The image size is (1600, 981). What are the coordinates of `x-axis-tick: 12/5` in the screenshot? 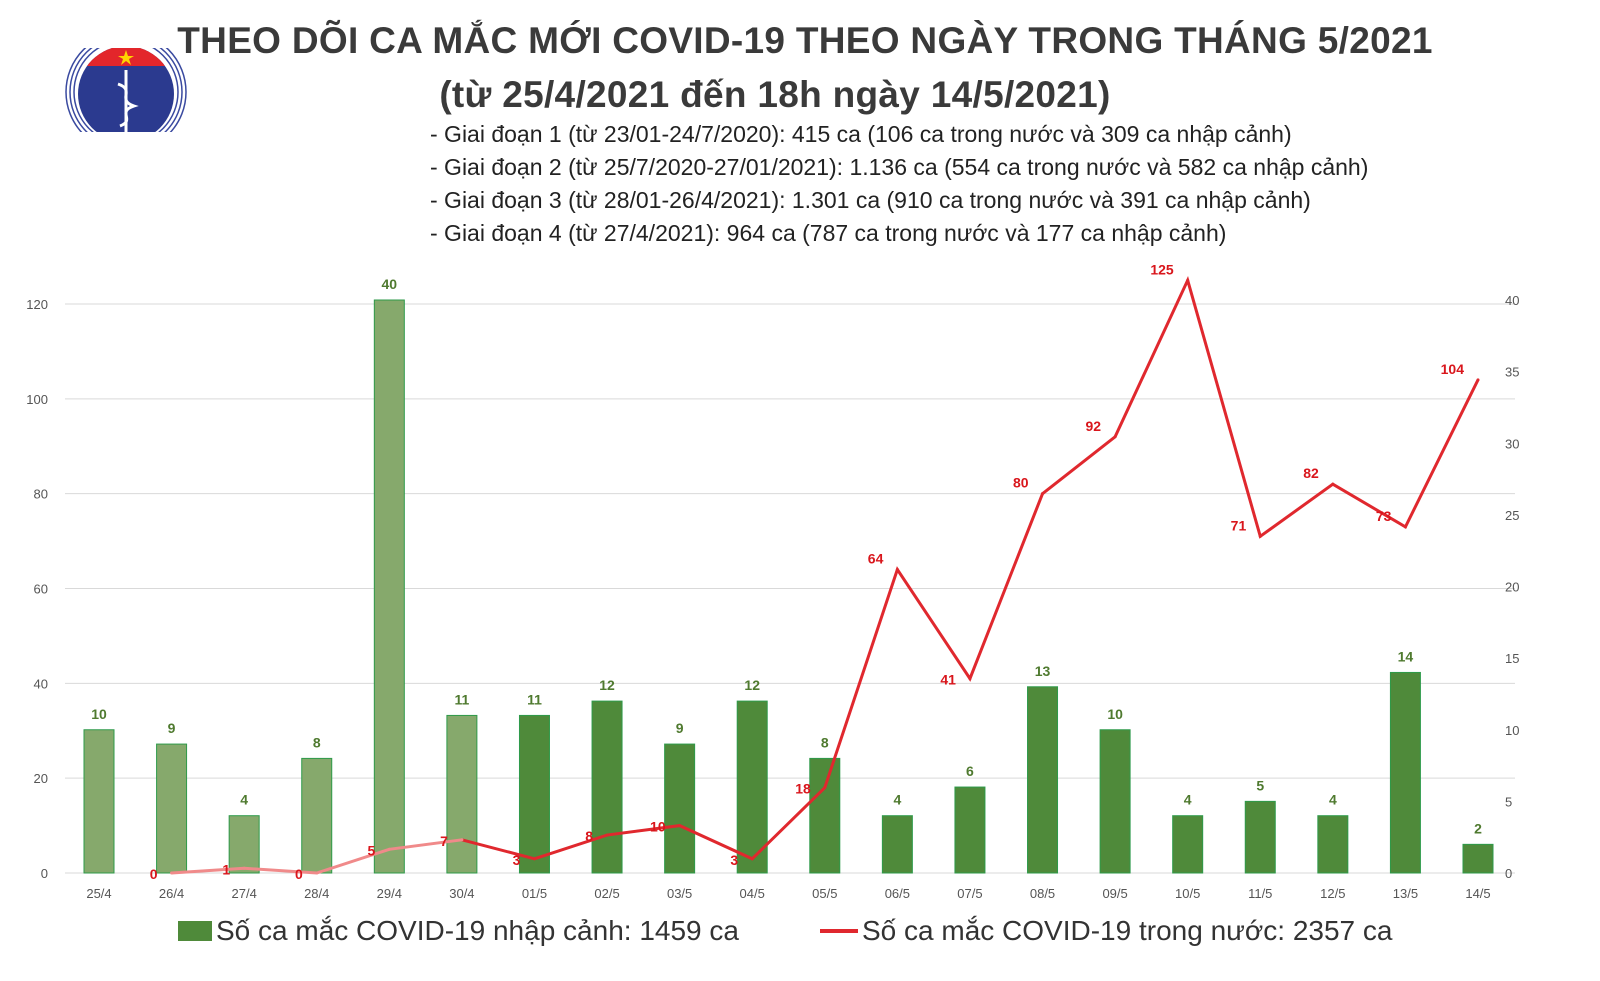 It's located at (1332, 893).